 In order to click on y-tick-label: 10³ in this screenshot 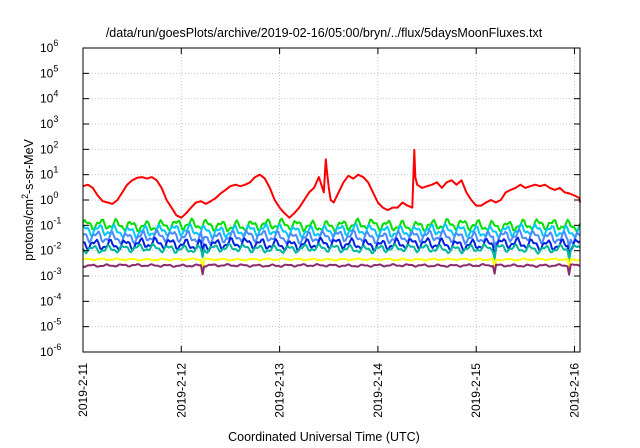, I will do `click(49, 122)`.